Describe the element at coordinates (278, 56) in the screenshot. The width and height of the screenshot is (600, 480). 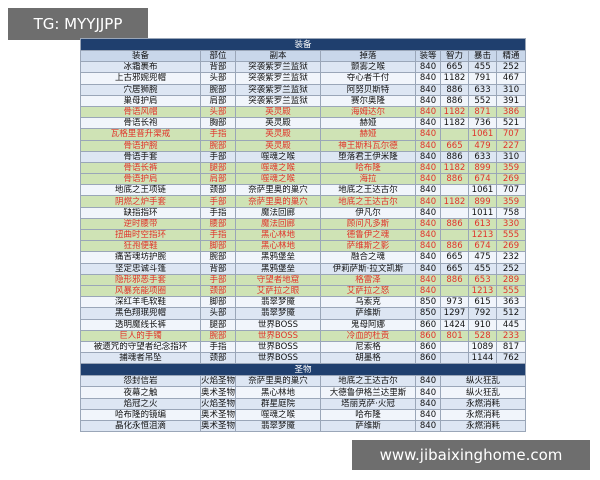
I see `cell: 副本` at that location.